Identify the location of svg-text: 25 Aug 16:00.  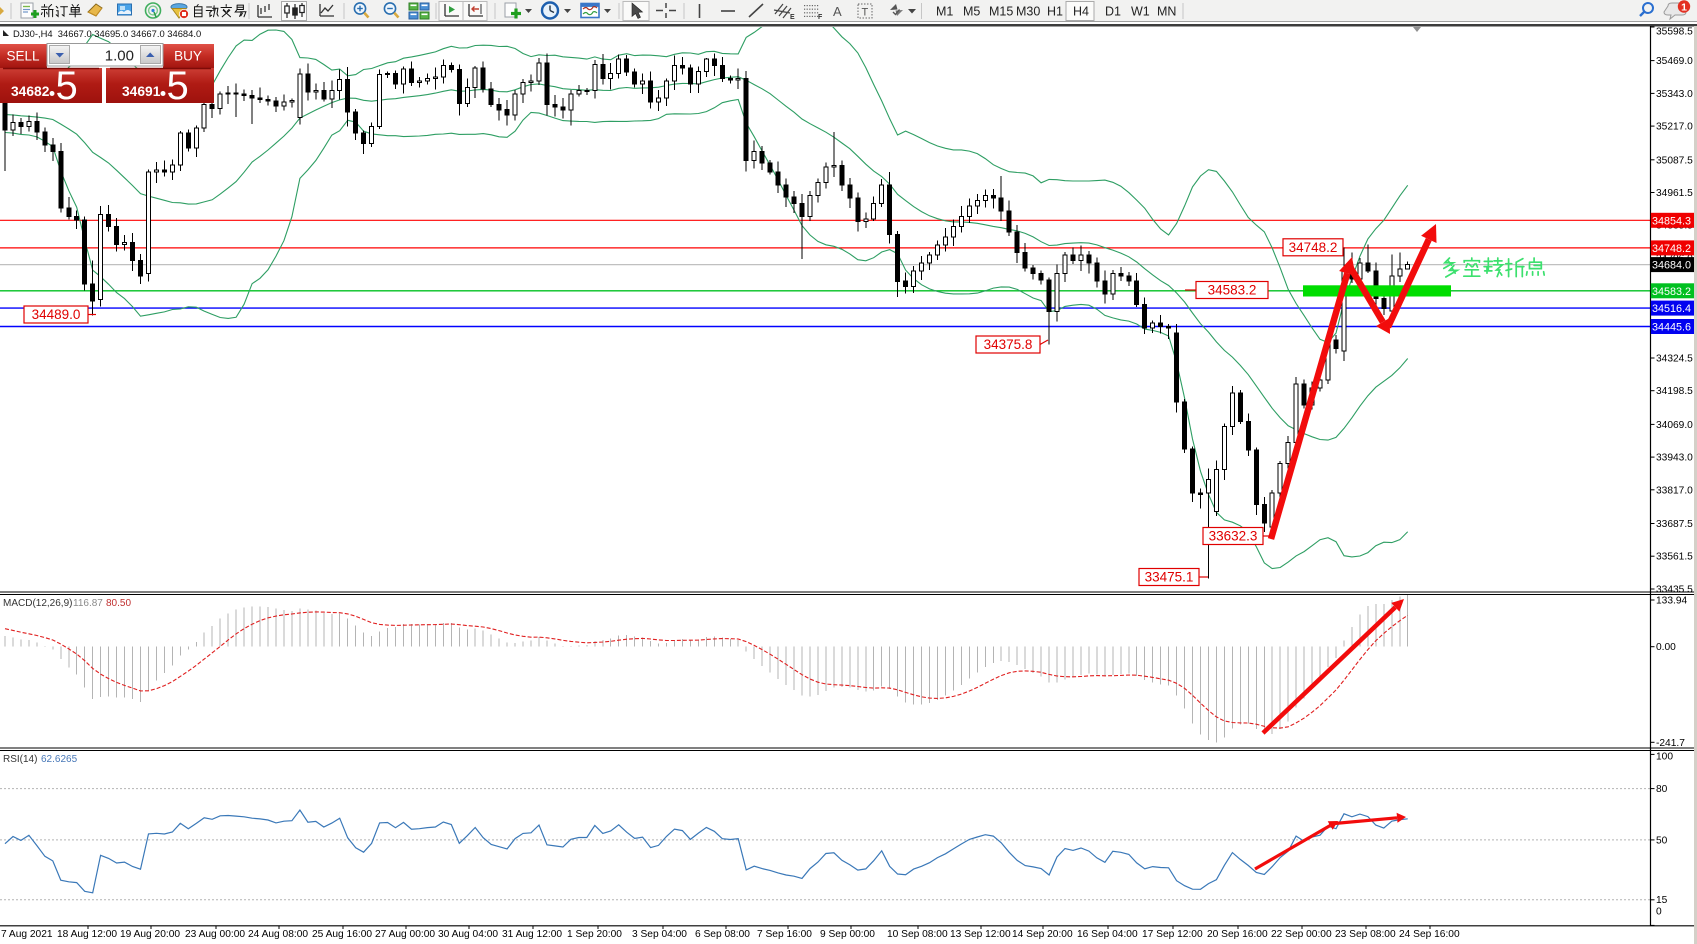
(342, 934).